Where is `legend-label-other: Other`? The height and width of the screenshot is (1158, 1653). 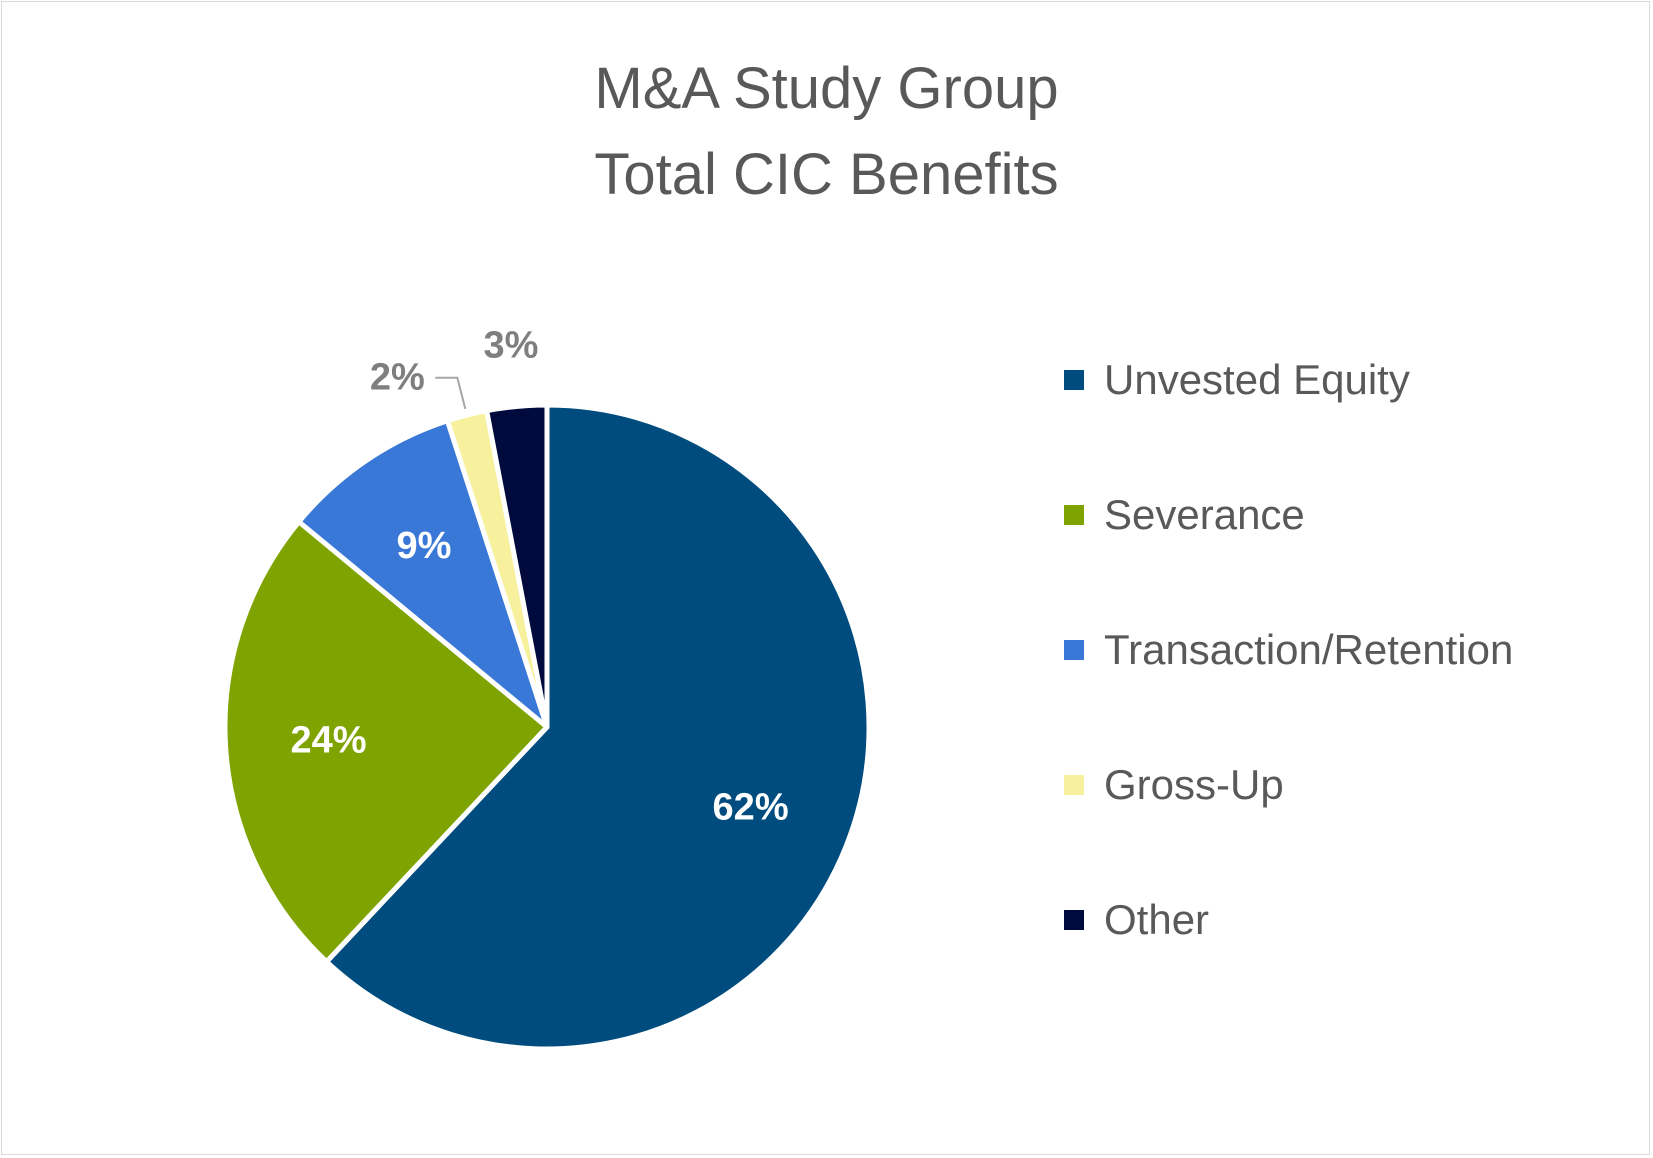
legend-label-other: Other is located at coordinates (1157, 919).